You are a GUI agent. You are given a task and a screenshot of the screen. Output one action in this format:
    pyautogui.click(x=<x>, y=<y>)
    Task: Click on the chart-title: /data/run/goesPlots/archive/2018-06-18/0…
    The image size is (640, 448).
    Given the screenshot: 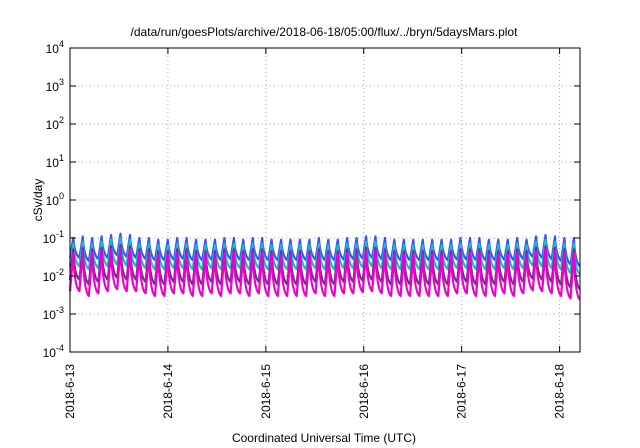 What is the action you would take?
    pyautogui.click(x=325, y=32)
    